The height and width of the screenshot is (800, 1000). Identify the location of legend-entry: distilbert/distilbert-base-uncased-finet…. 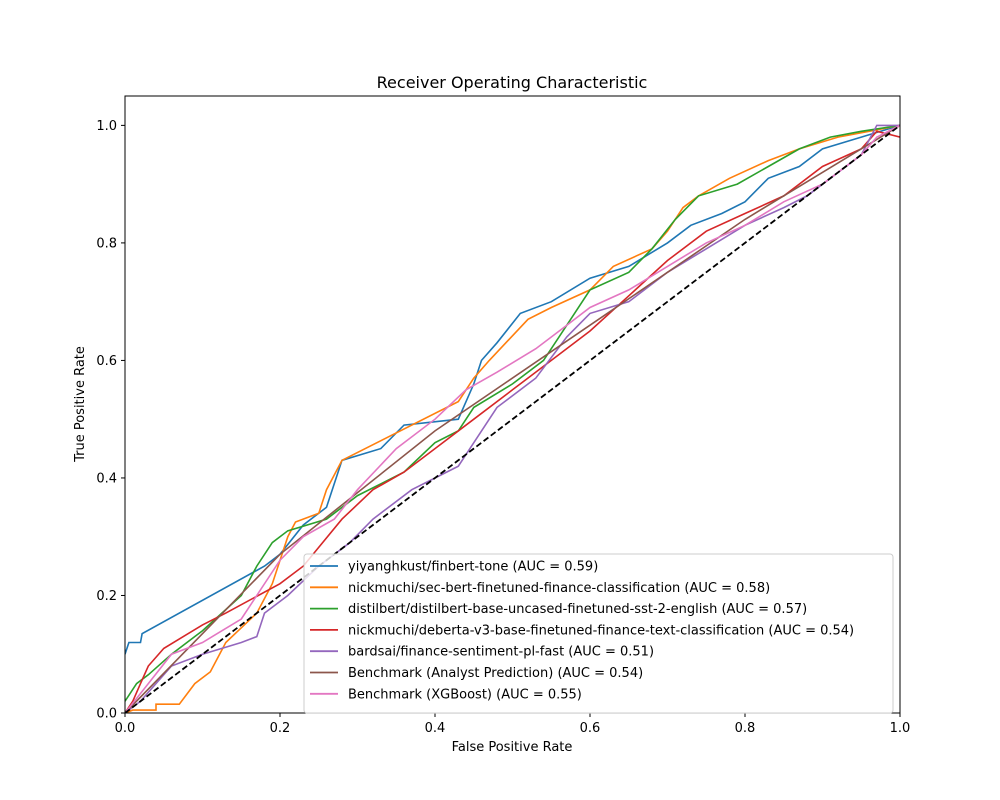
(577, 609).